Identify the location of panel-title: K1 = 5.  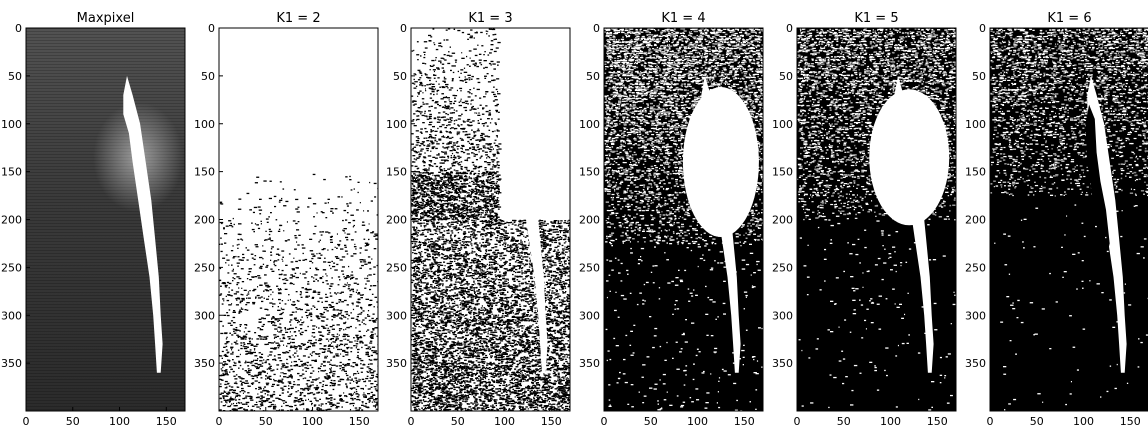
(876, 18).